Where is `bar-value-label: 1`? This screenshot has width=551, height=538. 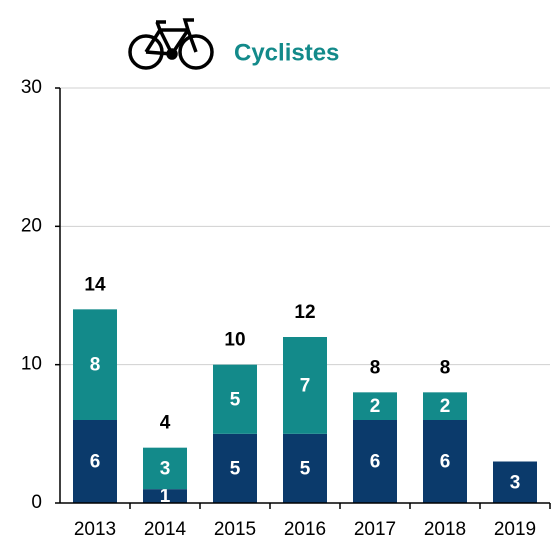
bar-value-label: 1 is located at coordinates (165, 496).